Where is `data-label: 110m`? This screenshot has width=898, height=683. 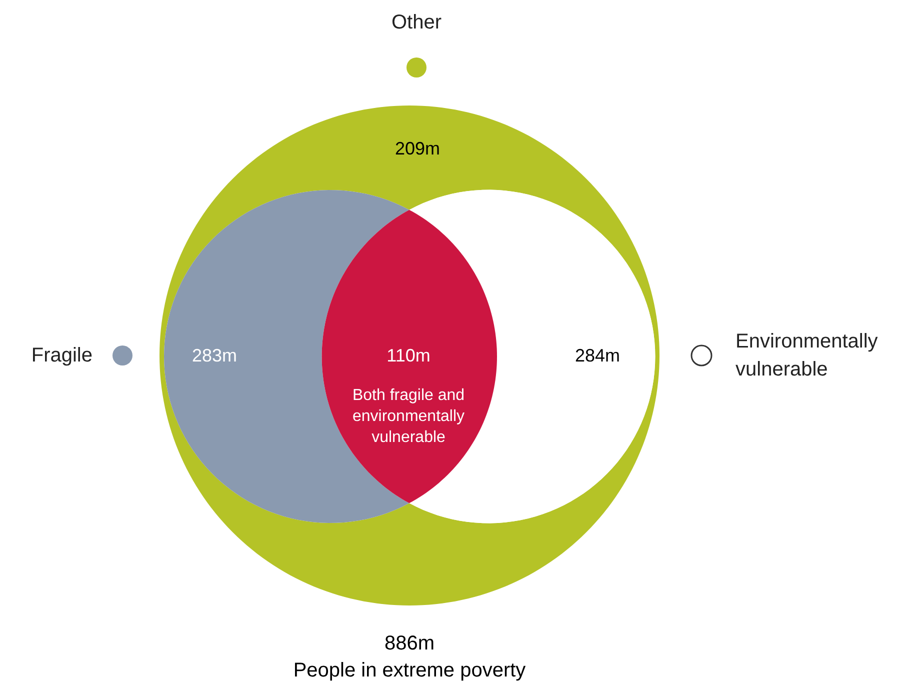 data-label: 110m is located at coordinates (408, 356).